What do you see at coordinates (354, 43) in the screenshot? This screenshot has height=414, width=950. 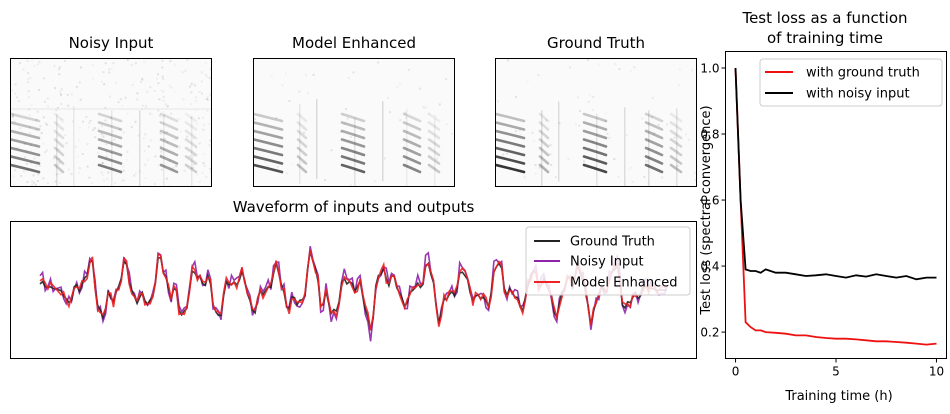 I see `spectrogram-title-enhanced: Model Enhanced` at bounding box center [354, 43].